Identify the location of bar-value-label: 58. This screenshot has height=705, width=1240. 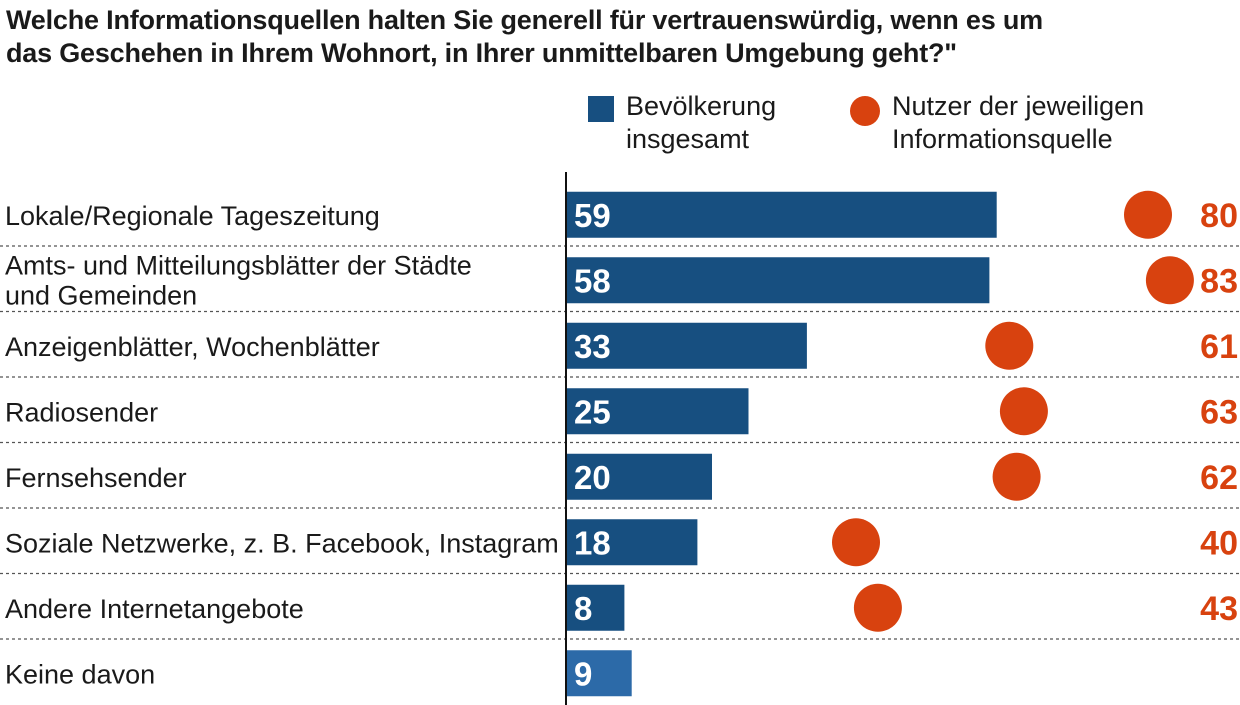
(592, 280).